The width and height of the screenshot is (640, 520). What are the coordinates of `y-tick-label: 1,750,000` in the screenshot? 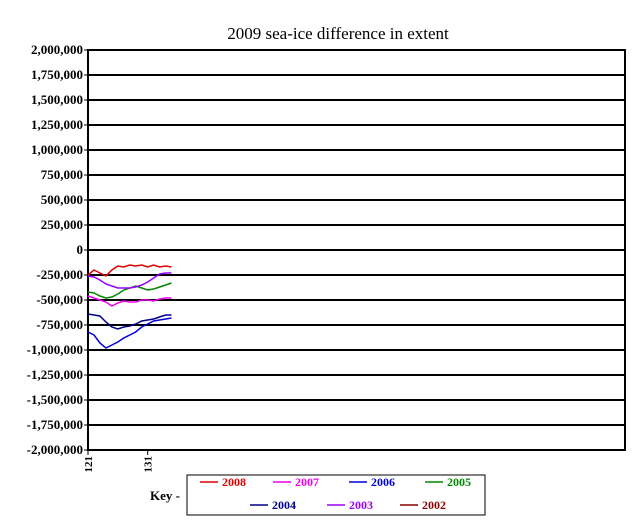 It's located at (57, 74).